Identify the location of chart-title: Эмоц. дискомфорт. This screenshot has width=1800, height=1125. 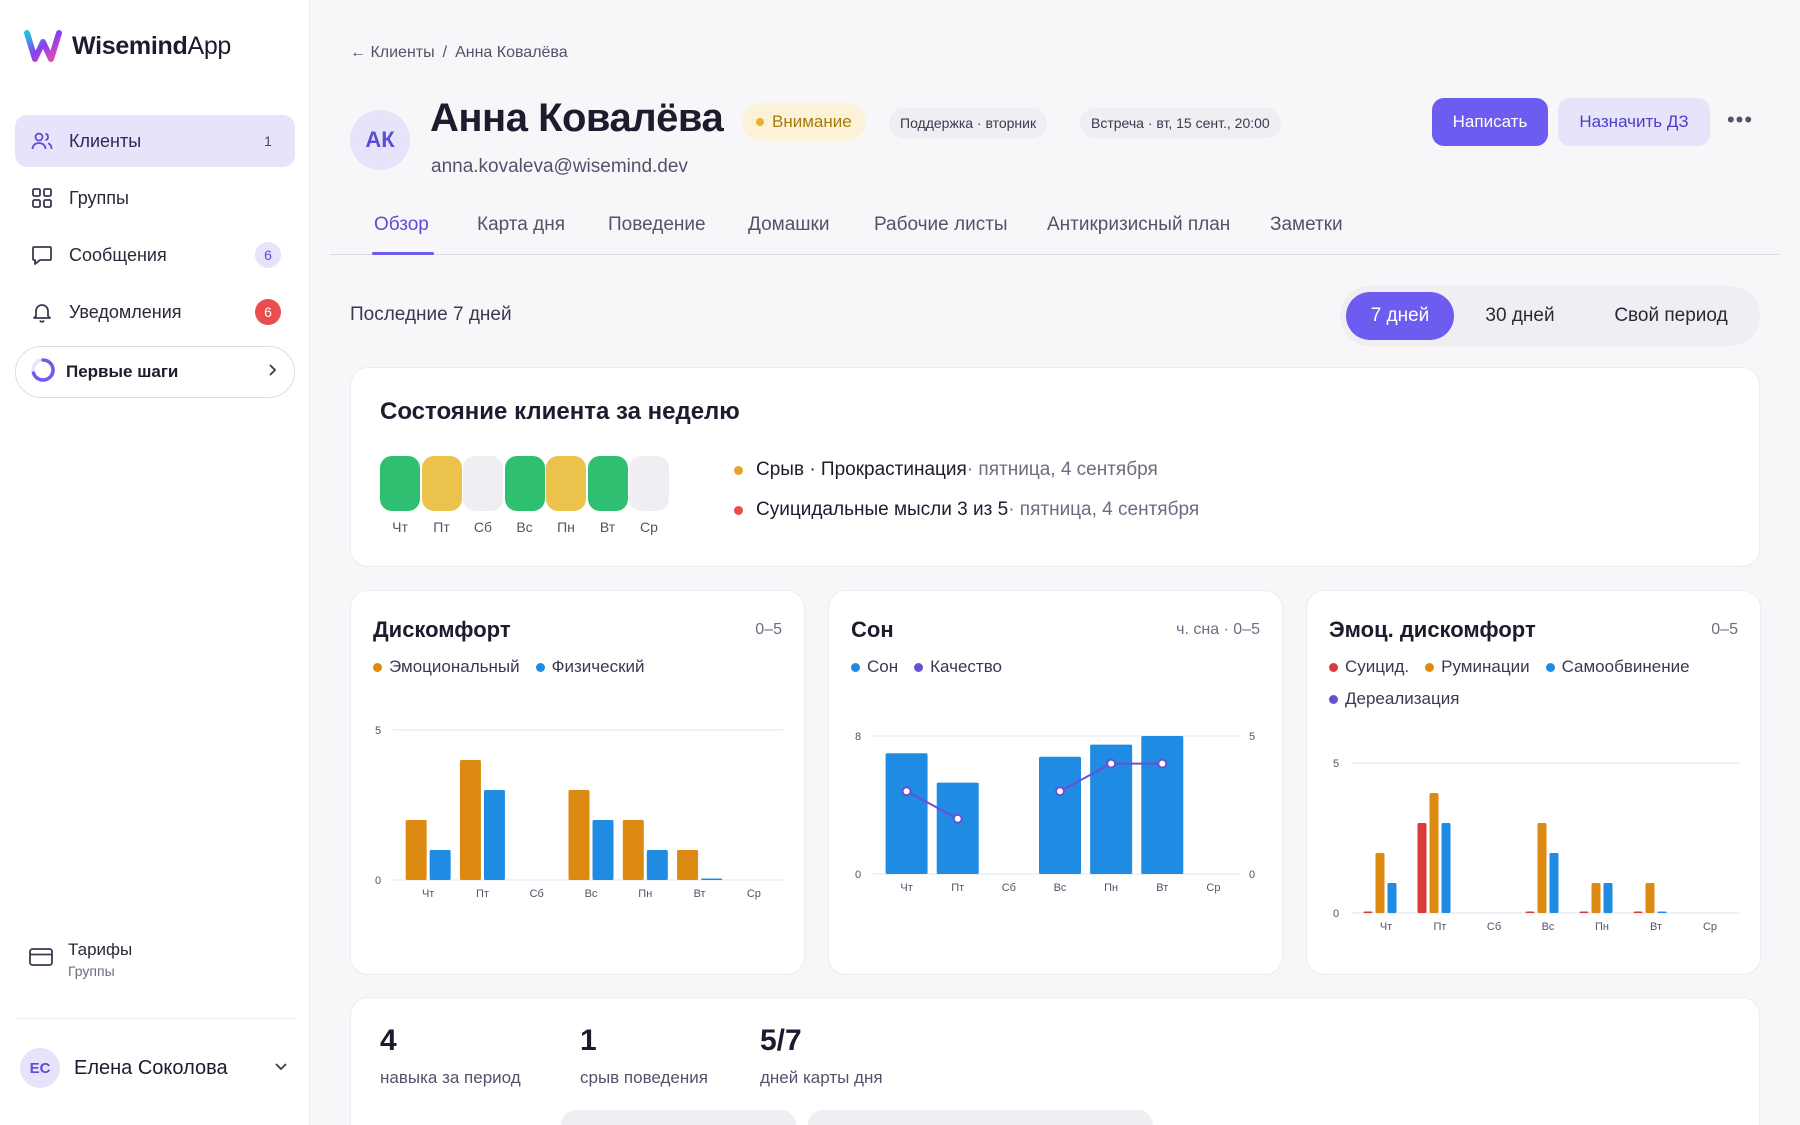
(1432, 629).